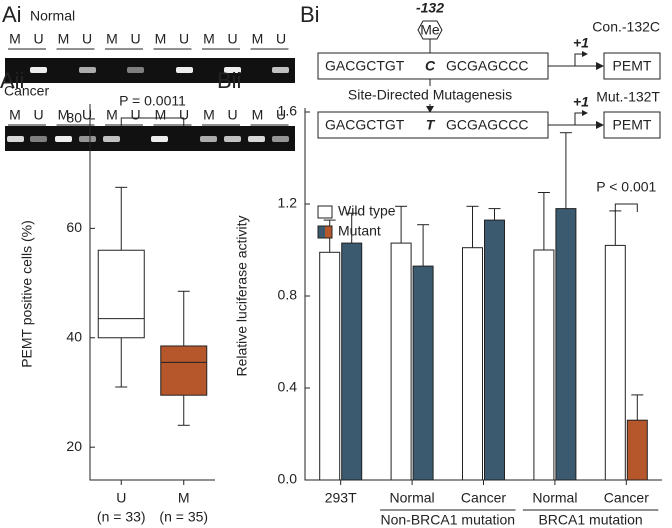 The height and width of the screenshot is (528, 672). What do you see at coordinates (626, 498) in the screenshot?
I see `x-tick-label: Cancer` at bounding box center [626, 498].